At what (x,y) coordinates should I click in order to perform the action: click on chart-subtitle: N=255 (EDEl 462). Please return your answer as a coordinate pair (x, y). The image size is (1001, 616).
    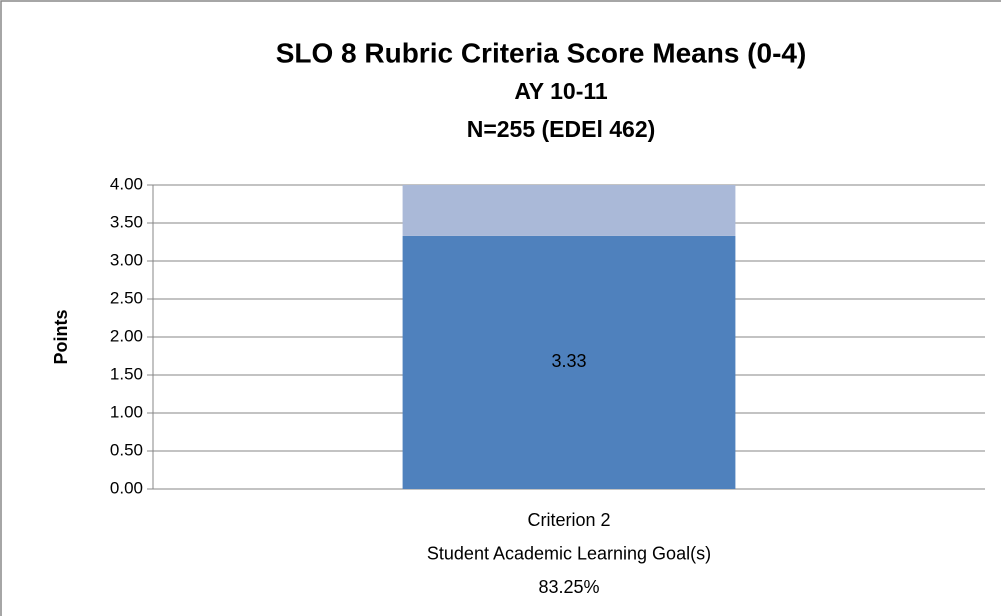
    Looking at the image, I should click on (561, 129).